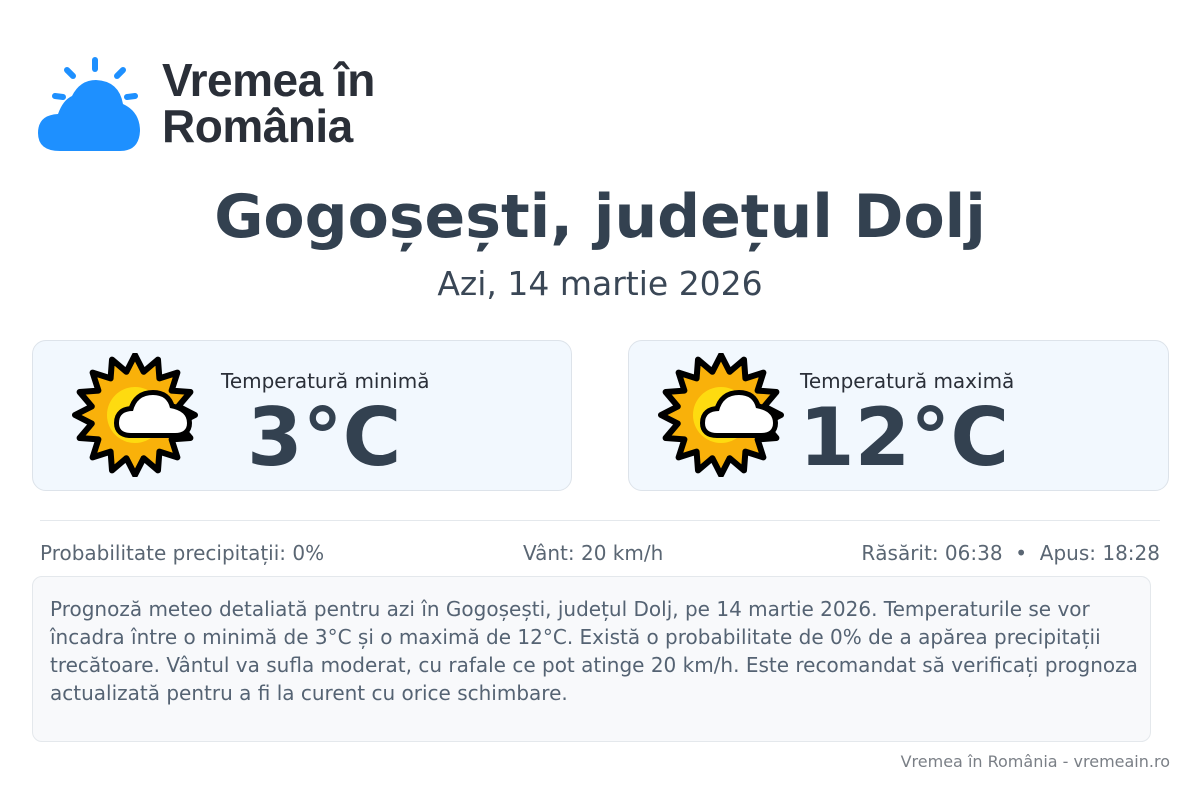 This screenshot has height=800, width=1200. Describe the element at coordinates (182, 553) in the screenshot. I see `precipitation-probability: Probabilitate precipitații: 0%` at that location.